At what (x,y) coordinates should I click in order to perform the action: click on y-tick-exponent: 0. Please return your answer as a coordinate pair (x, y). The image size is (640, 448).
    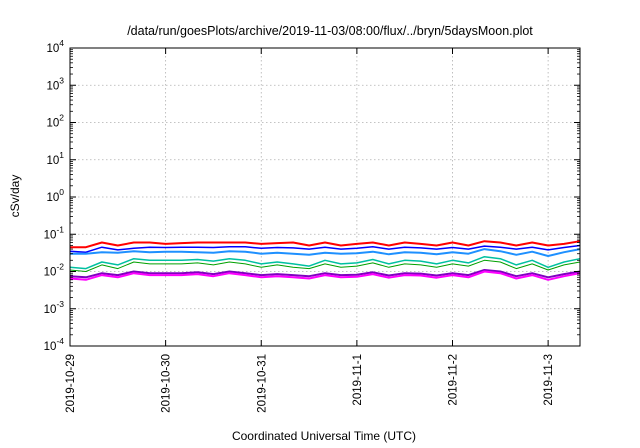
    Looking at the image, I should click on (61, 192).